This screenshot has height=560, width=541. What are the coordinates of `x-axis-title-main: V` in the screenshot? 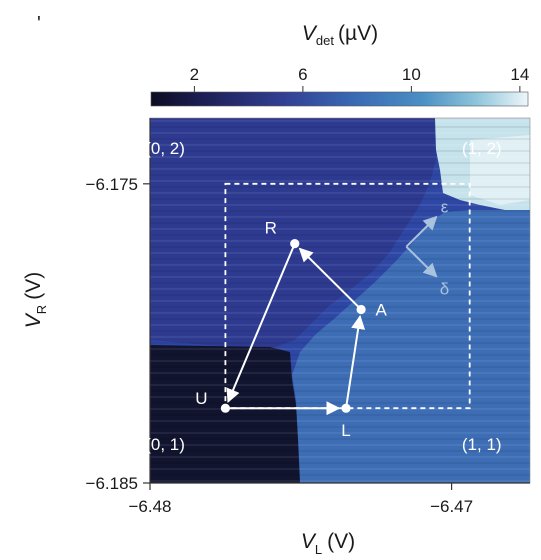 It's located at (309, 541).